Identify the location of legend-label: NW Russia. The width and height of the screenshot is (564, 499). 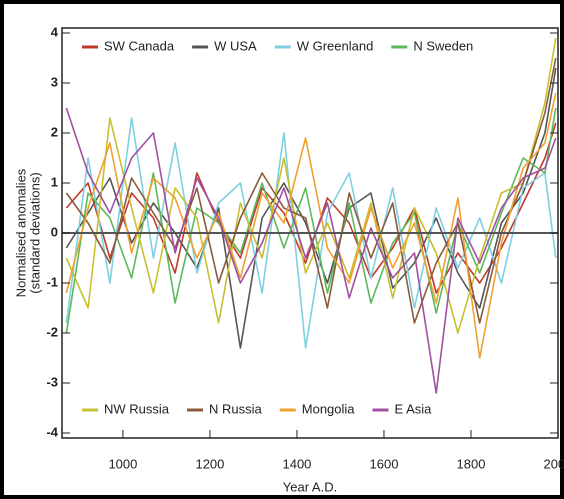
(137, 408).